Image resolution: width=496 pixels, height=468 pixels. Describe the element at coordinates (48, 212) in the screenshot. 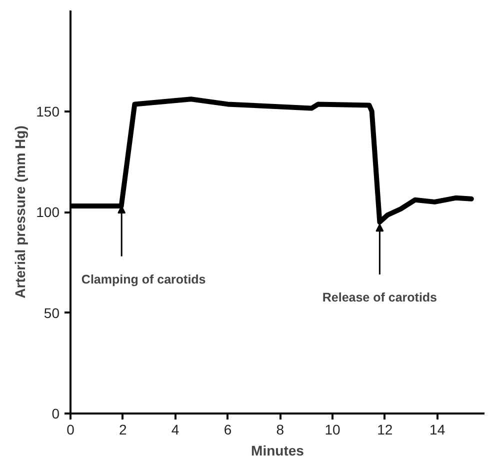

I see `y-tick-label: 100` at that location.